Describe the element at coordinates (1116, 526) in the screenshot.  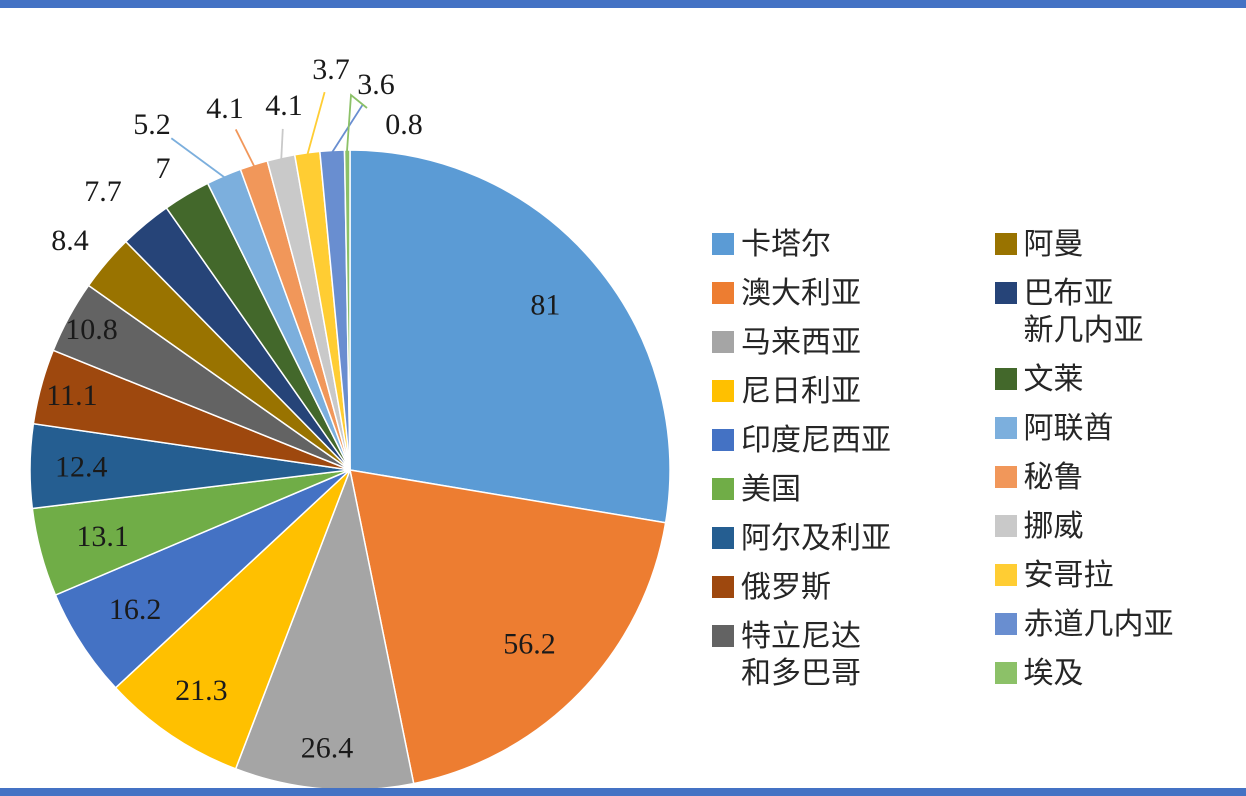
I see `legend-item: 挪威` at that location.